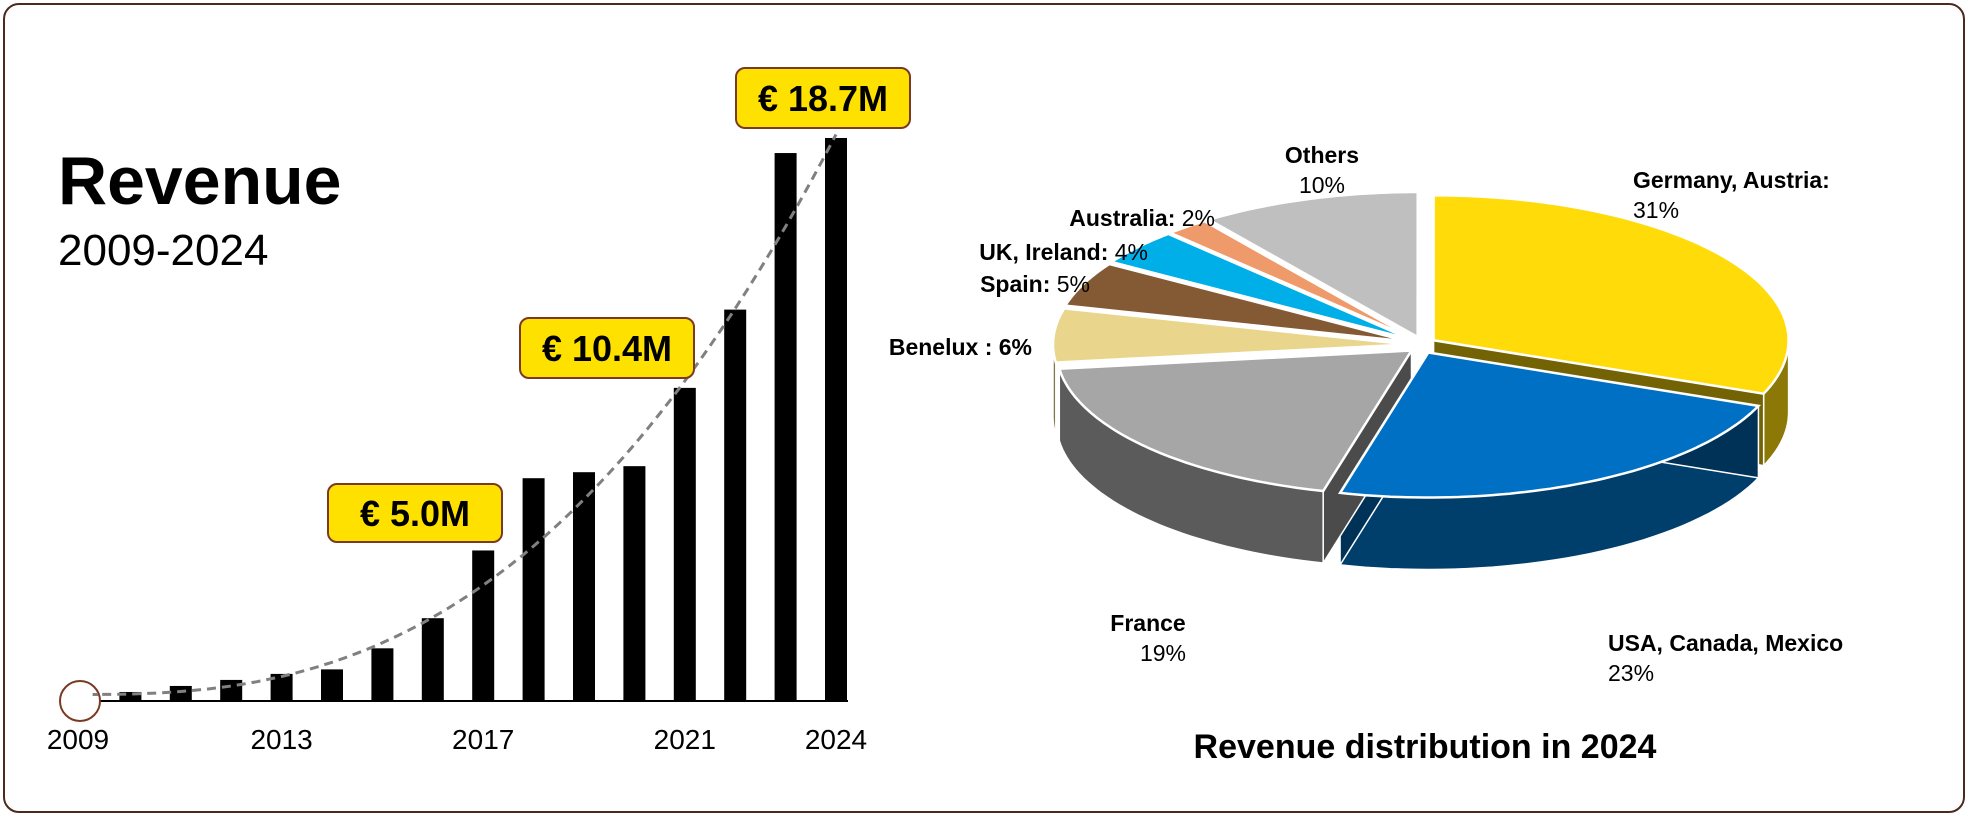 This screenshot has height=818, width=1970. Describe the element at coordinates (944, 347) in the screenshot. I see `pie-label-name: Benelux :` at that location.